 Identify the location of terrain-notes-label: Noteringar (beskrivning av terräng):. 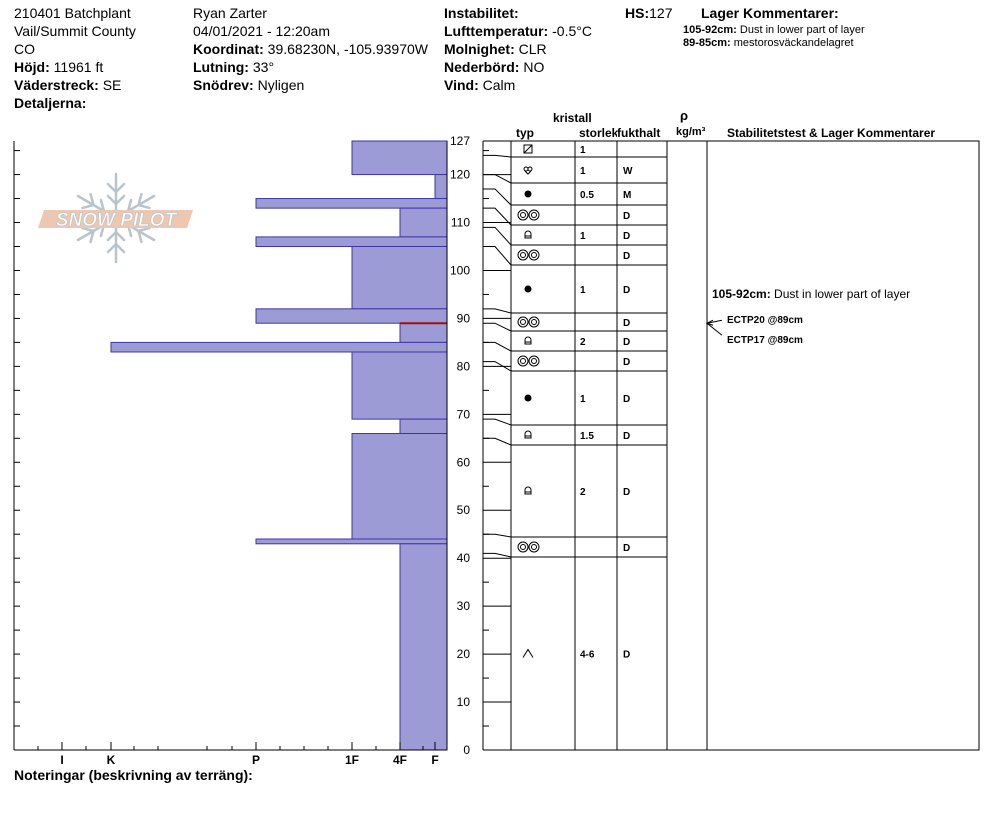
(133, 775).